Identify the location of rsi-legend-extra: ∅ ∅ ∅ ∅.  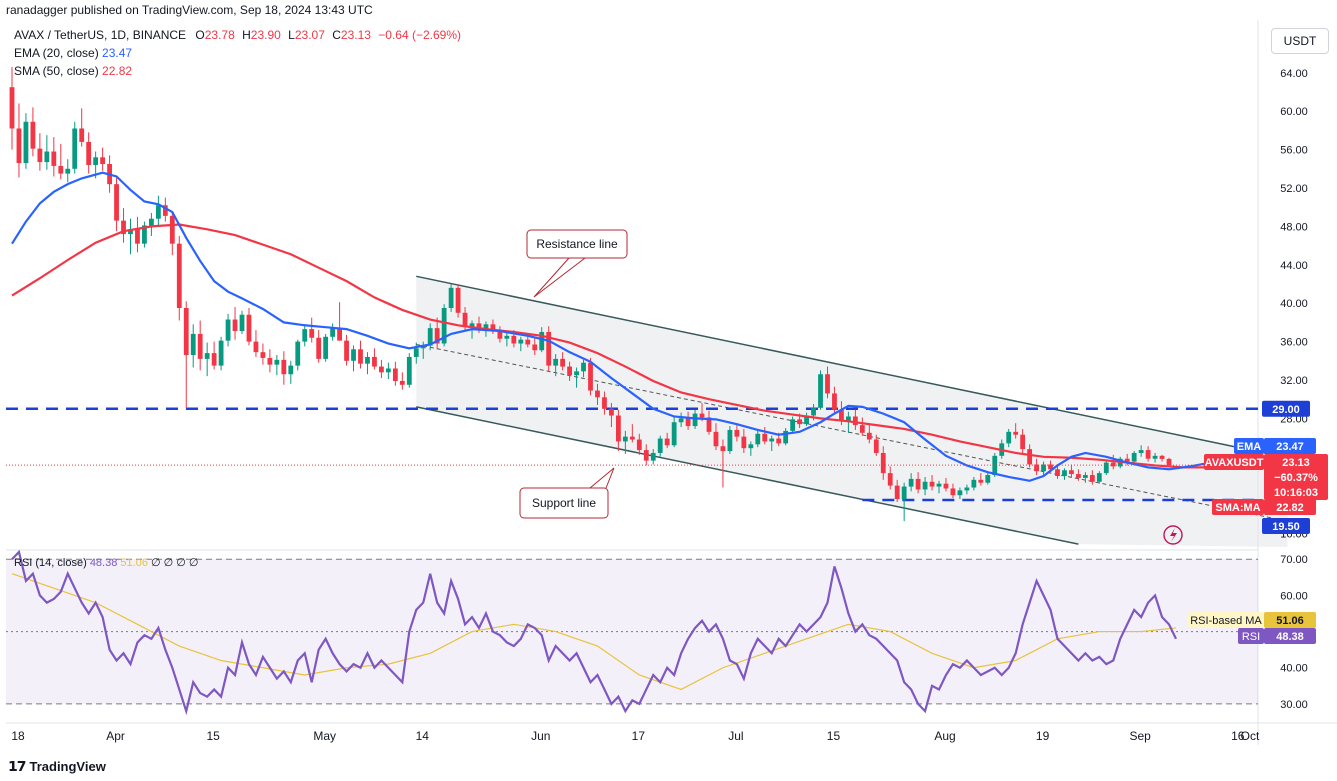
(175, 563).